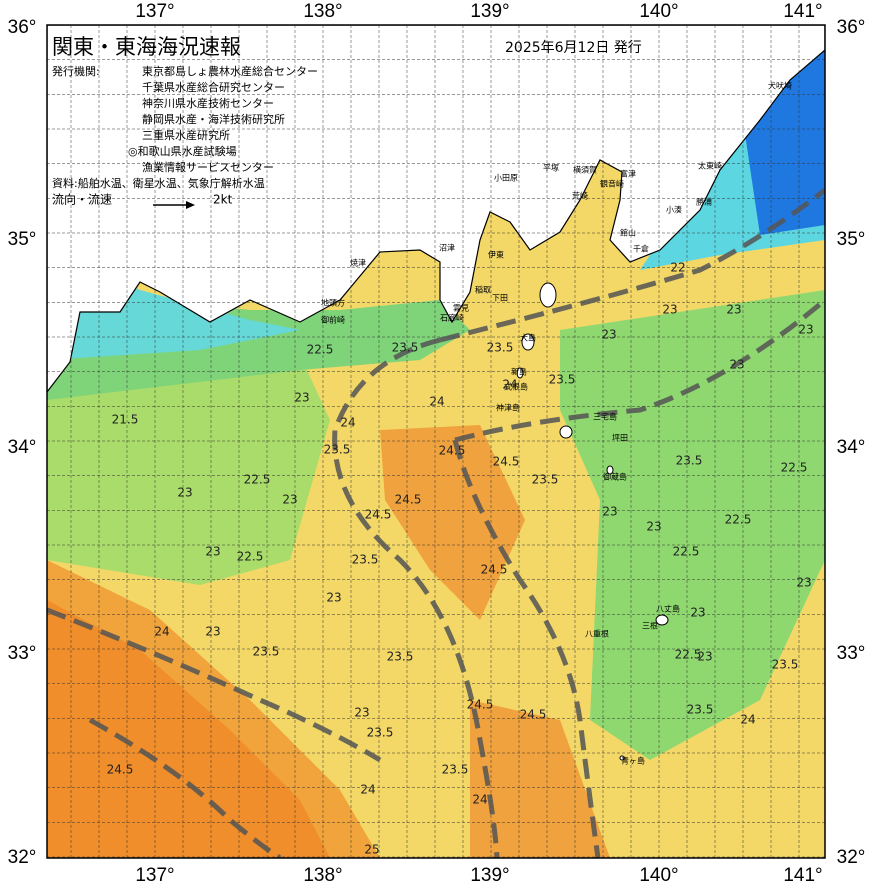 Image resolution: width=873 pixels, height=892 pixels. Describe the element at coordinates (489, 875) in the screenshot. I see `lon-label: 139°` at that location.